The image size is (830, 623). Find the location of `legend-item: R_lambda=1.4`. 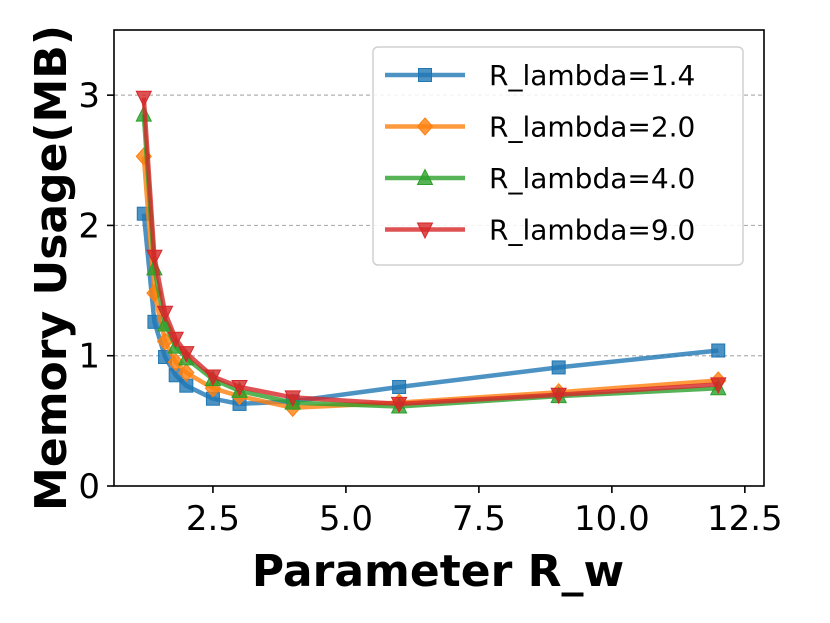

legend-item: R_lambda=1.4 is located at coordinates (540, 75).